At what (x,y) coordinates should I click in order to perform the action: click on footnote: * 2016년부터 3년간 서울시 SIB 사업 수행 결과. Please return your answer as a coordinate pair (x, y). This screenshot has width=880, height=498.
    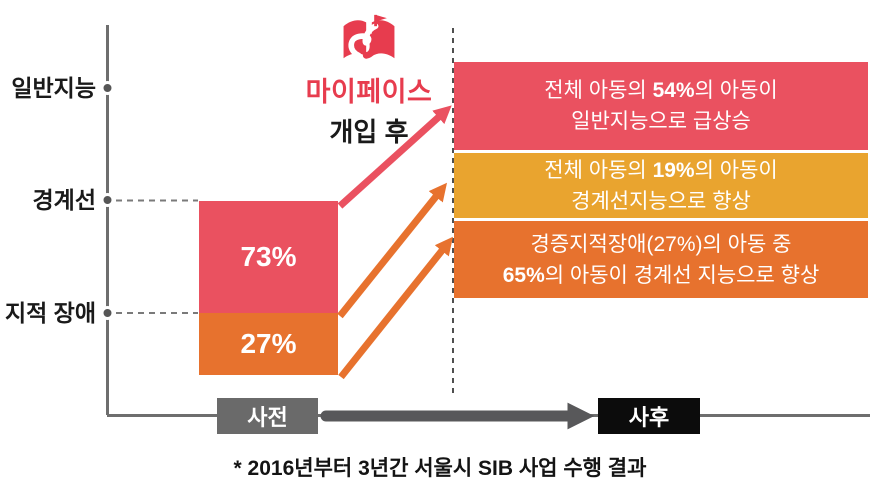
    Looking at the image, I should click on (440, 468).